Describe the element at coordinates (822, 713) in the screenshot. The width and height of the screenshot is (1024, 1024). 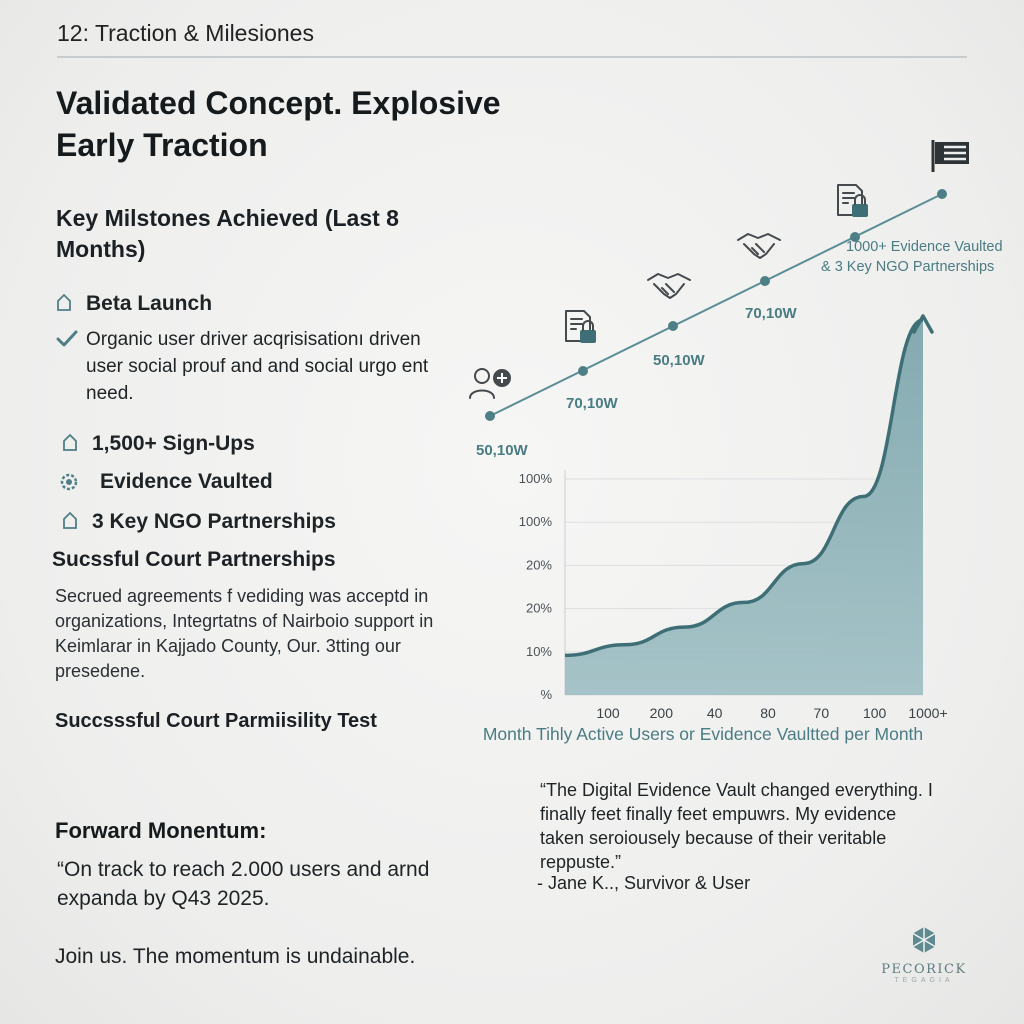
I see `x-tick-label: 70` at that location.